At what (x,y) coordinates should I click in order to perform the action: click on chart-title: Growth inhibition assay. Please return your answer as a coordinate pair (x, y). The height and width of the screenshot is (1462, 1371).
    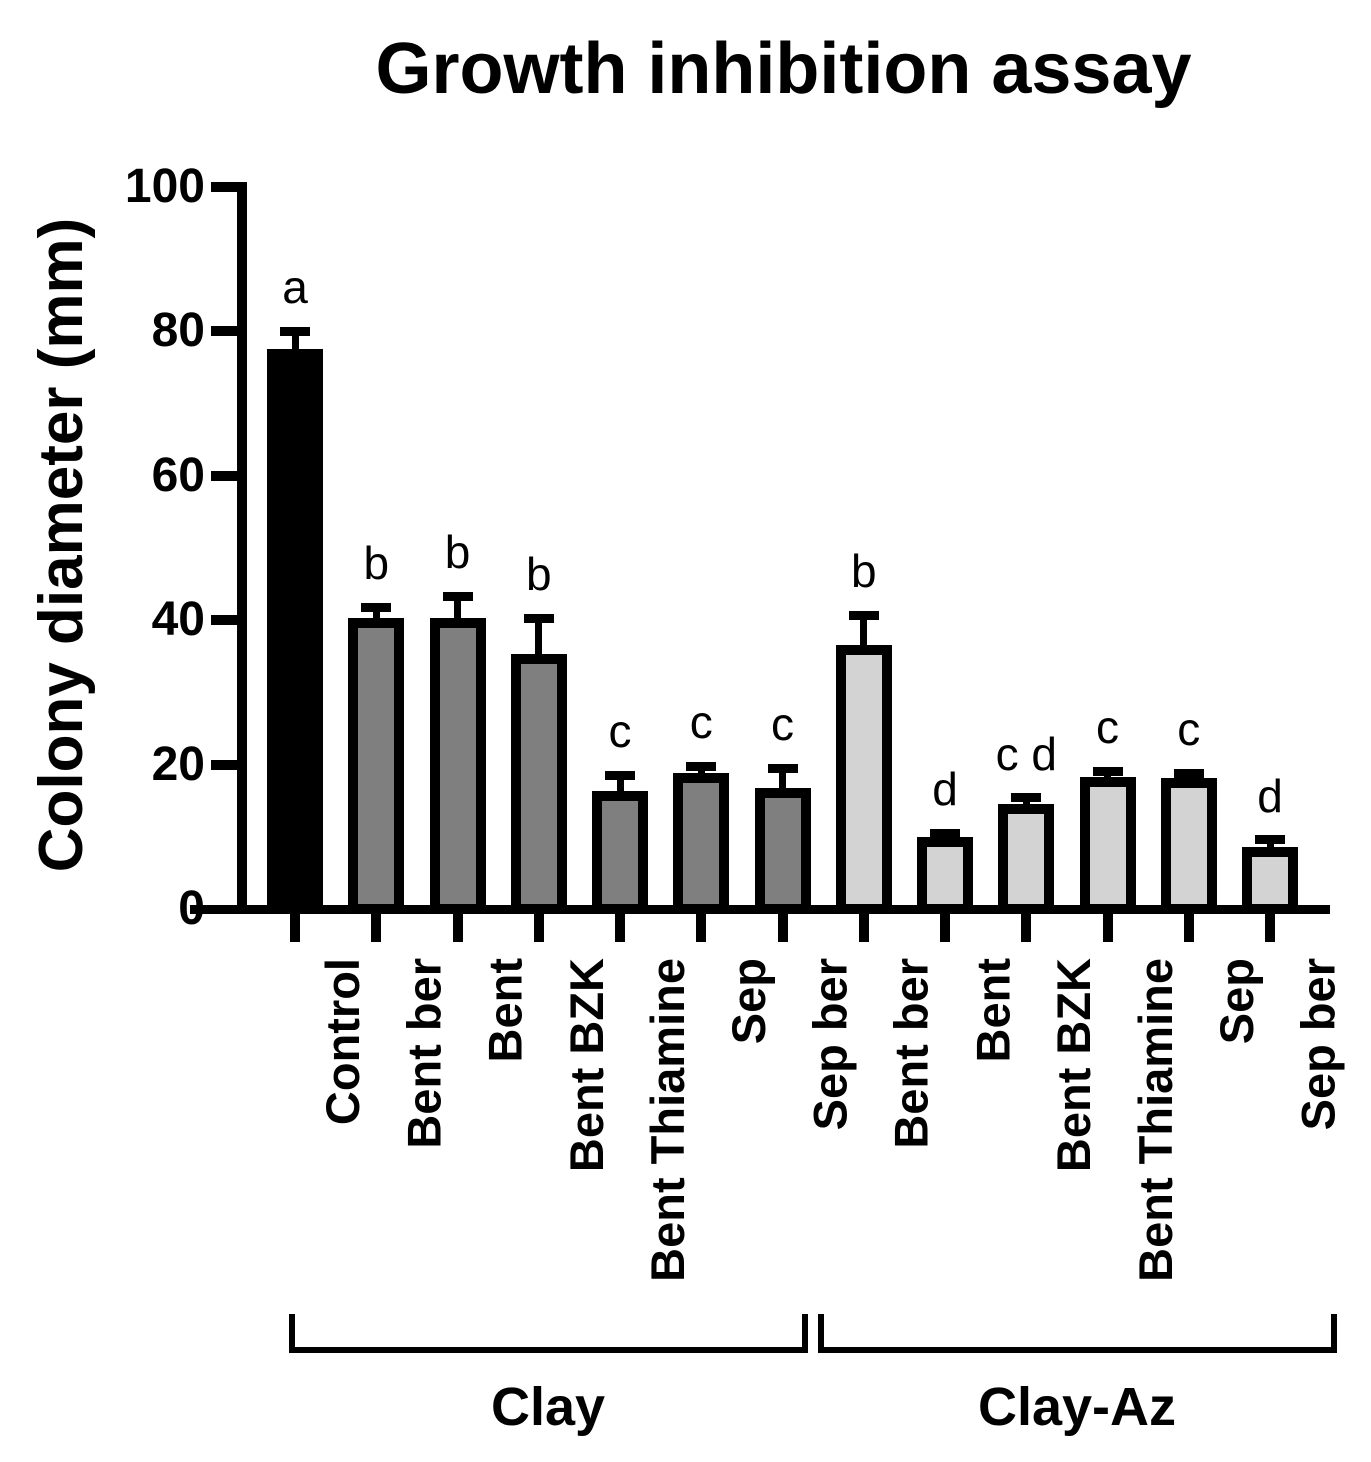
    Looking at the image, I should click on (783, 69).